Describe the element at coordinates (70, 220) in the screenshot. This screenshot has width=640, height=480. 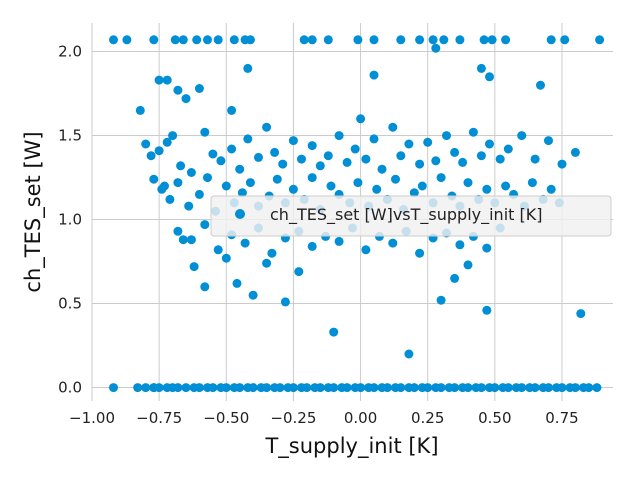
I see `y-tick-labels: 0.0 0.5 1.0 1.5 2.0` at that location.